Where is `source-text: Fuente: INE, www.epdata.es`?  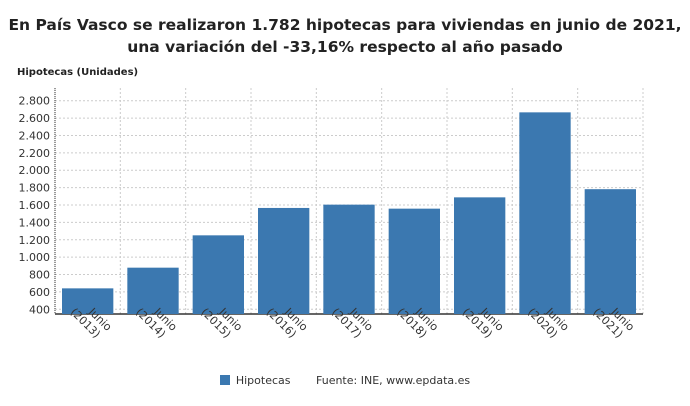 source-text: Fuente: INE, www.epdata.es is located at coordinates (393, 380).